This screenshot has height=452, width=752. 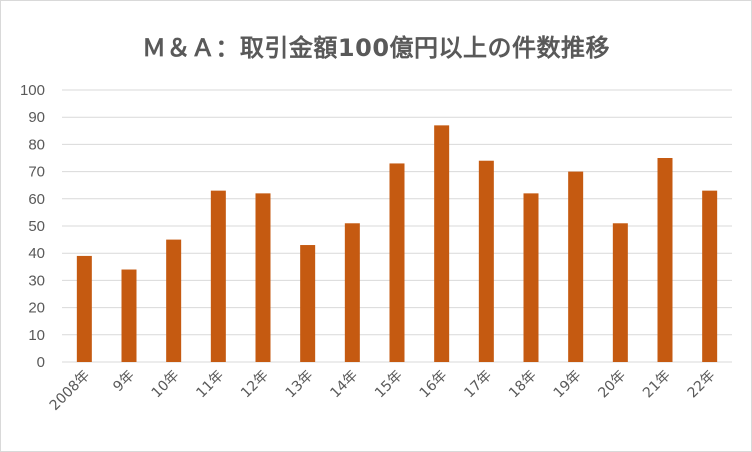 I want to click on x-tick-label: 21年, so click(x=657, y=385).